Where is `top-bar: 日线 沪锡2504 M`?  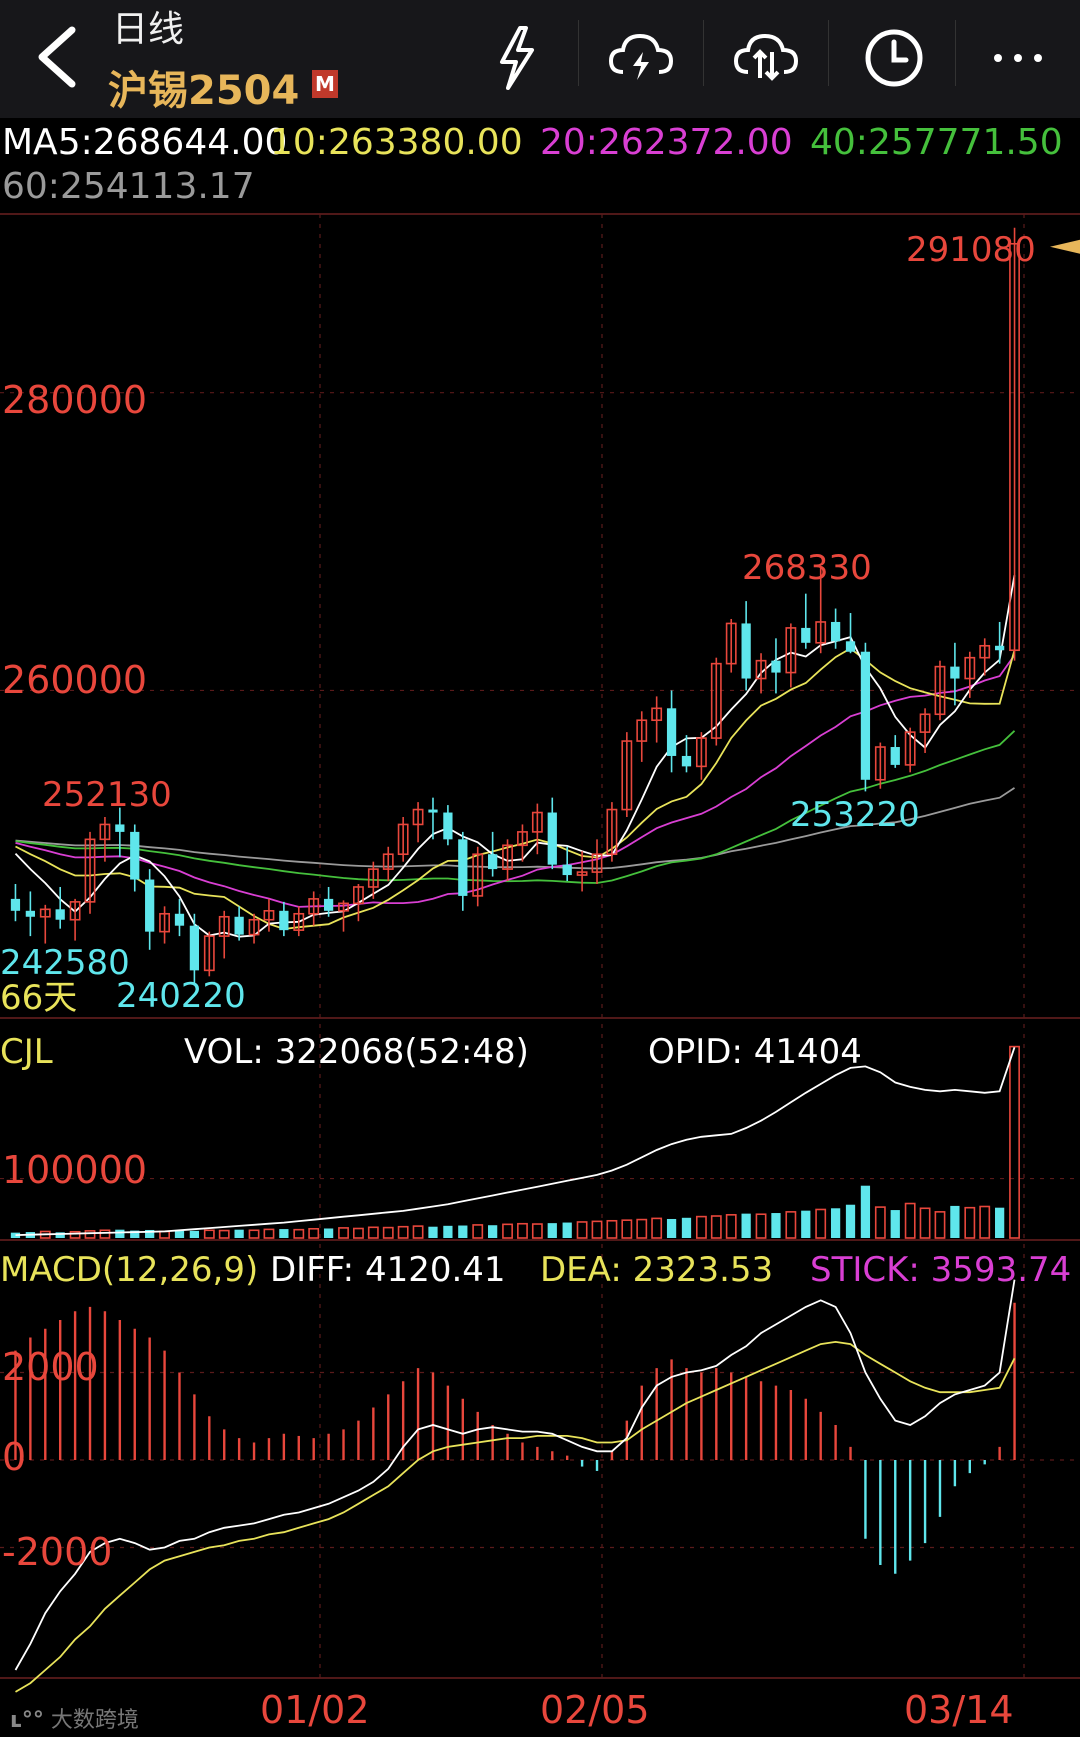
top-bar: 日线 沪锡2504 M is located at coordinates (540, 59).